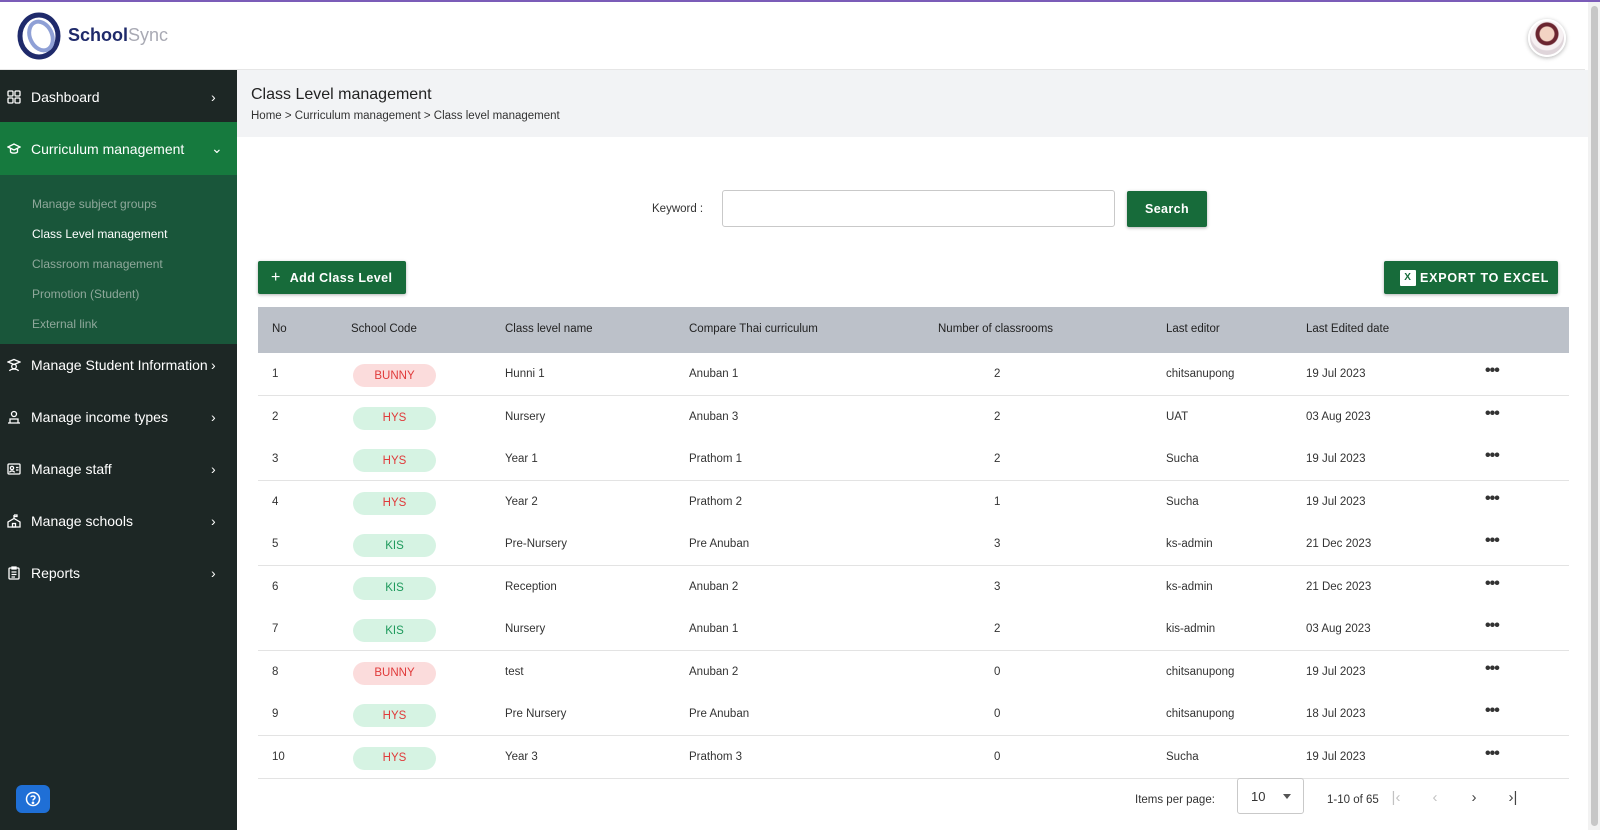 The width and height of the screenshot is (1600, 830). I want to click on help-circle-icon, so click(33, 799).